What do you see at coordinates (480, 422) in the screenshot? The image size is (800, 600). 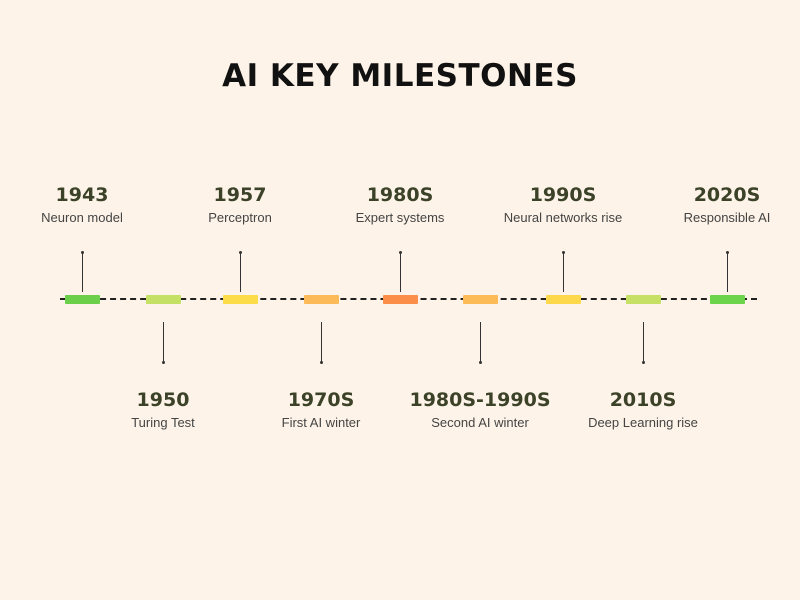 I see `milestone-description: Second AI winter` at bounding box center [480, 422].